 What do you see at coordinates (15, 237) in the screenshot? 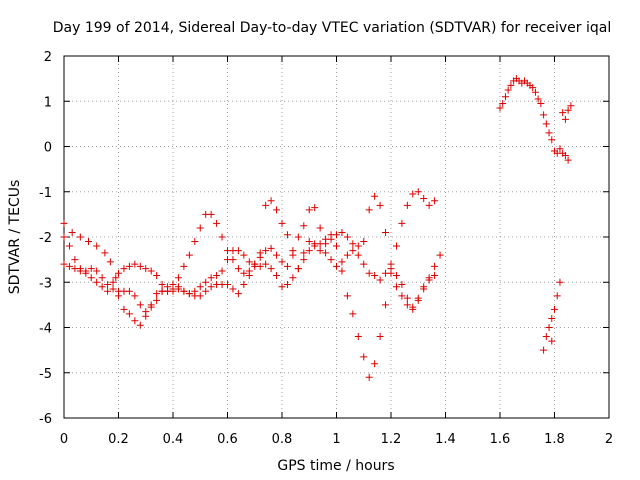
I see `y-axis-label: SDTVAR / TECUs` at bounding box center [15, 237].